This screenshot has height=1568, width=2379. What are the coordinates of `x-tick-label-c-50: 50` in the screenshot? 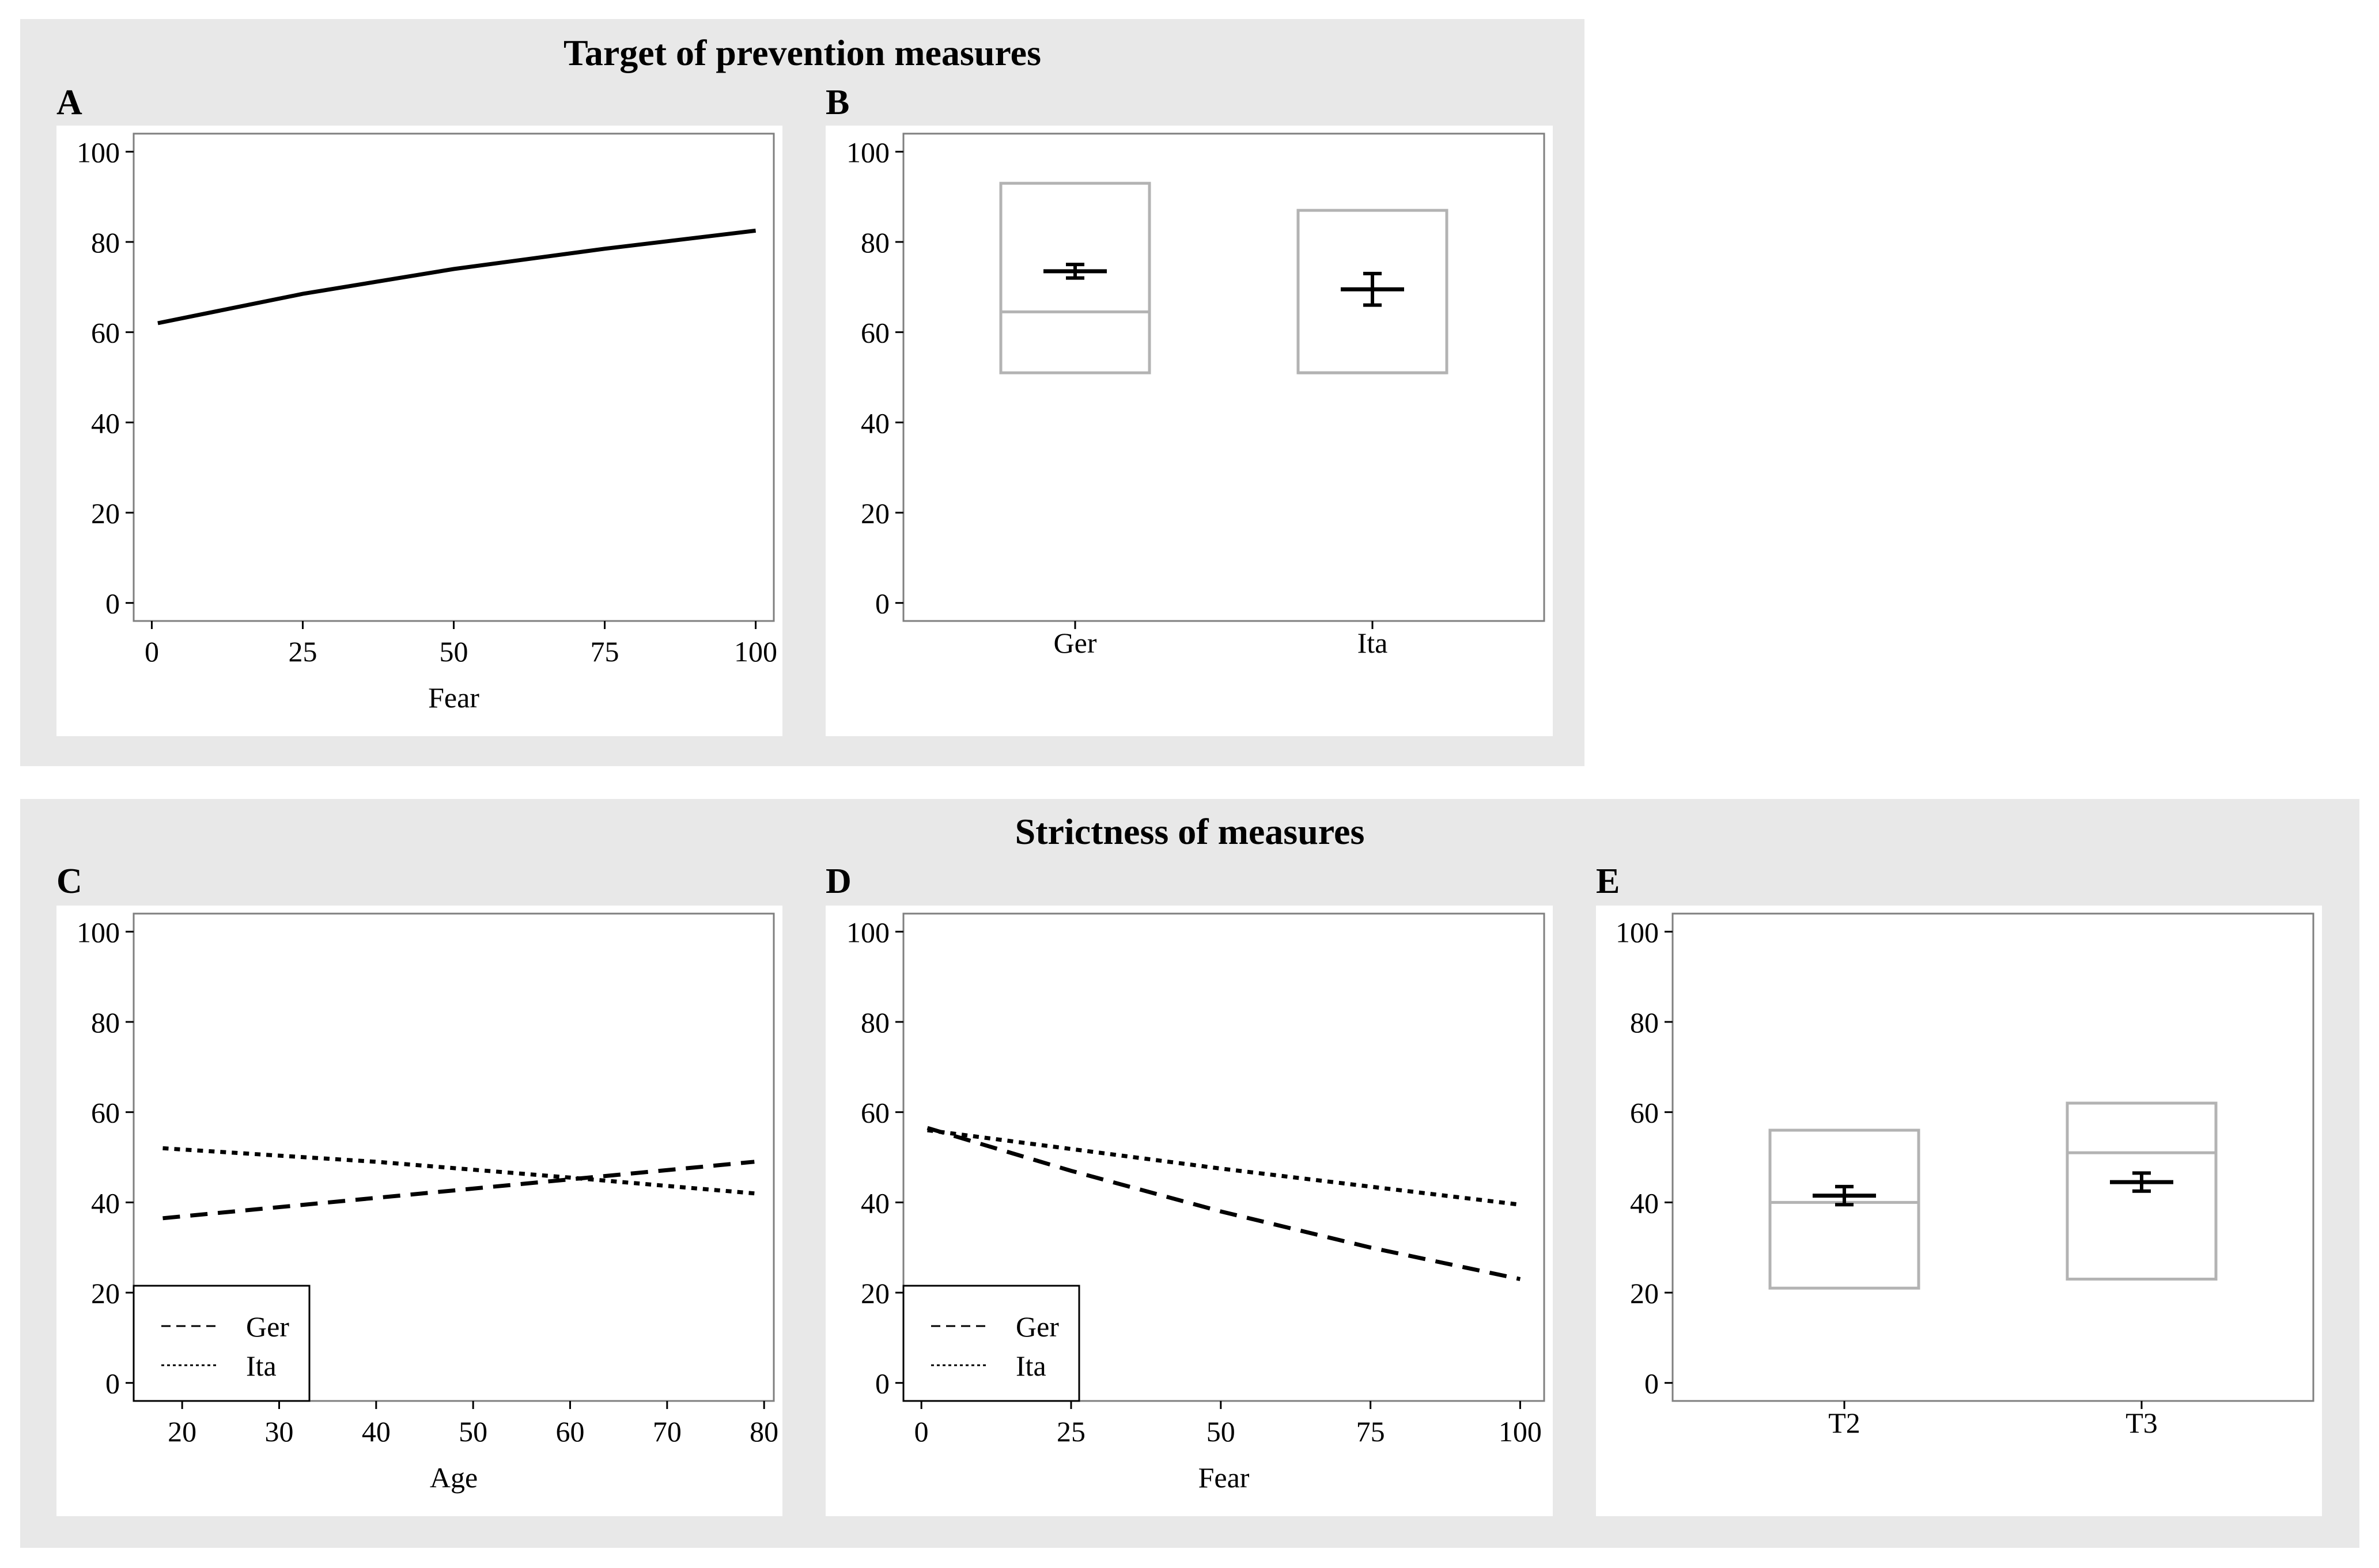 It's located at (473, 1431).